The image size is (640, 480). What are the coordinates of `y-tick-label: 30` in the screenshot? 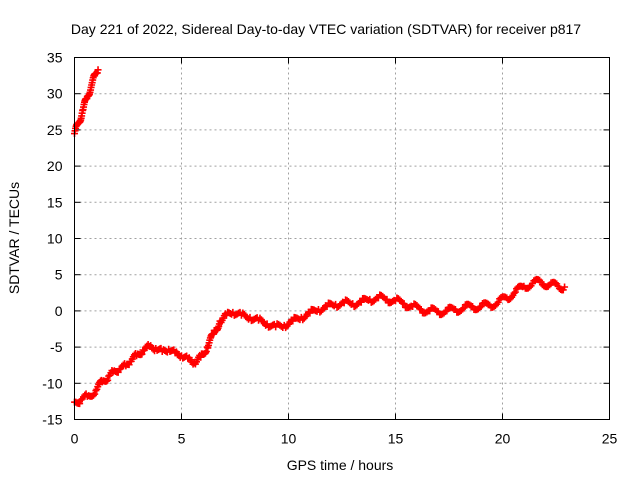 It's located at (55, 94).